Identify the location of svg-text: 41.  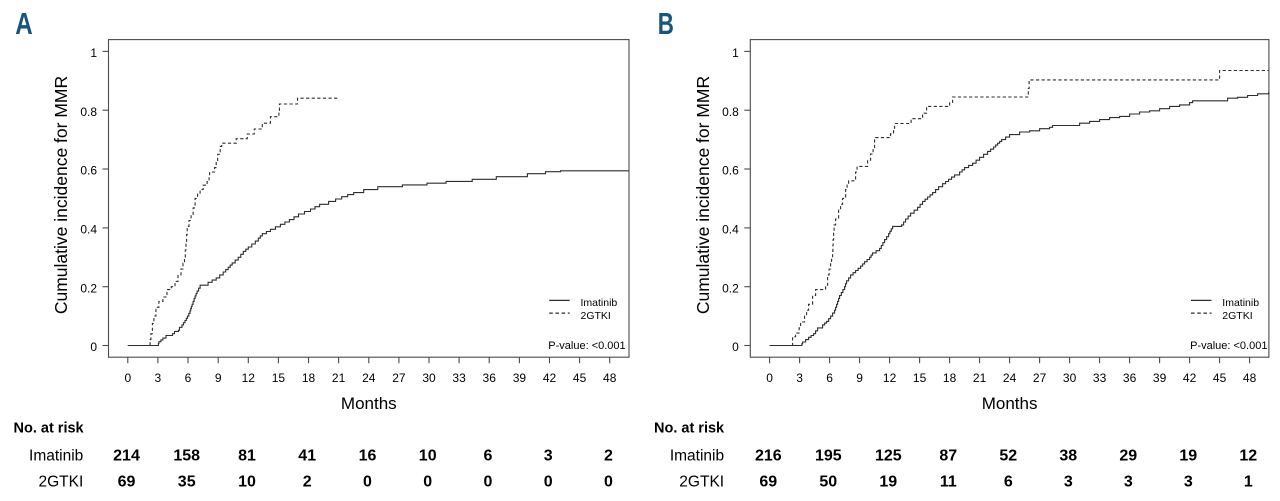
(307, 455).